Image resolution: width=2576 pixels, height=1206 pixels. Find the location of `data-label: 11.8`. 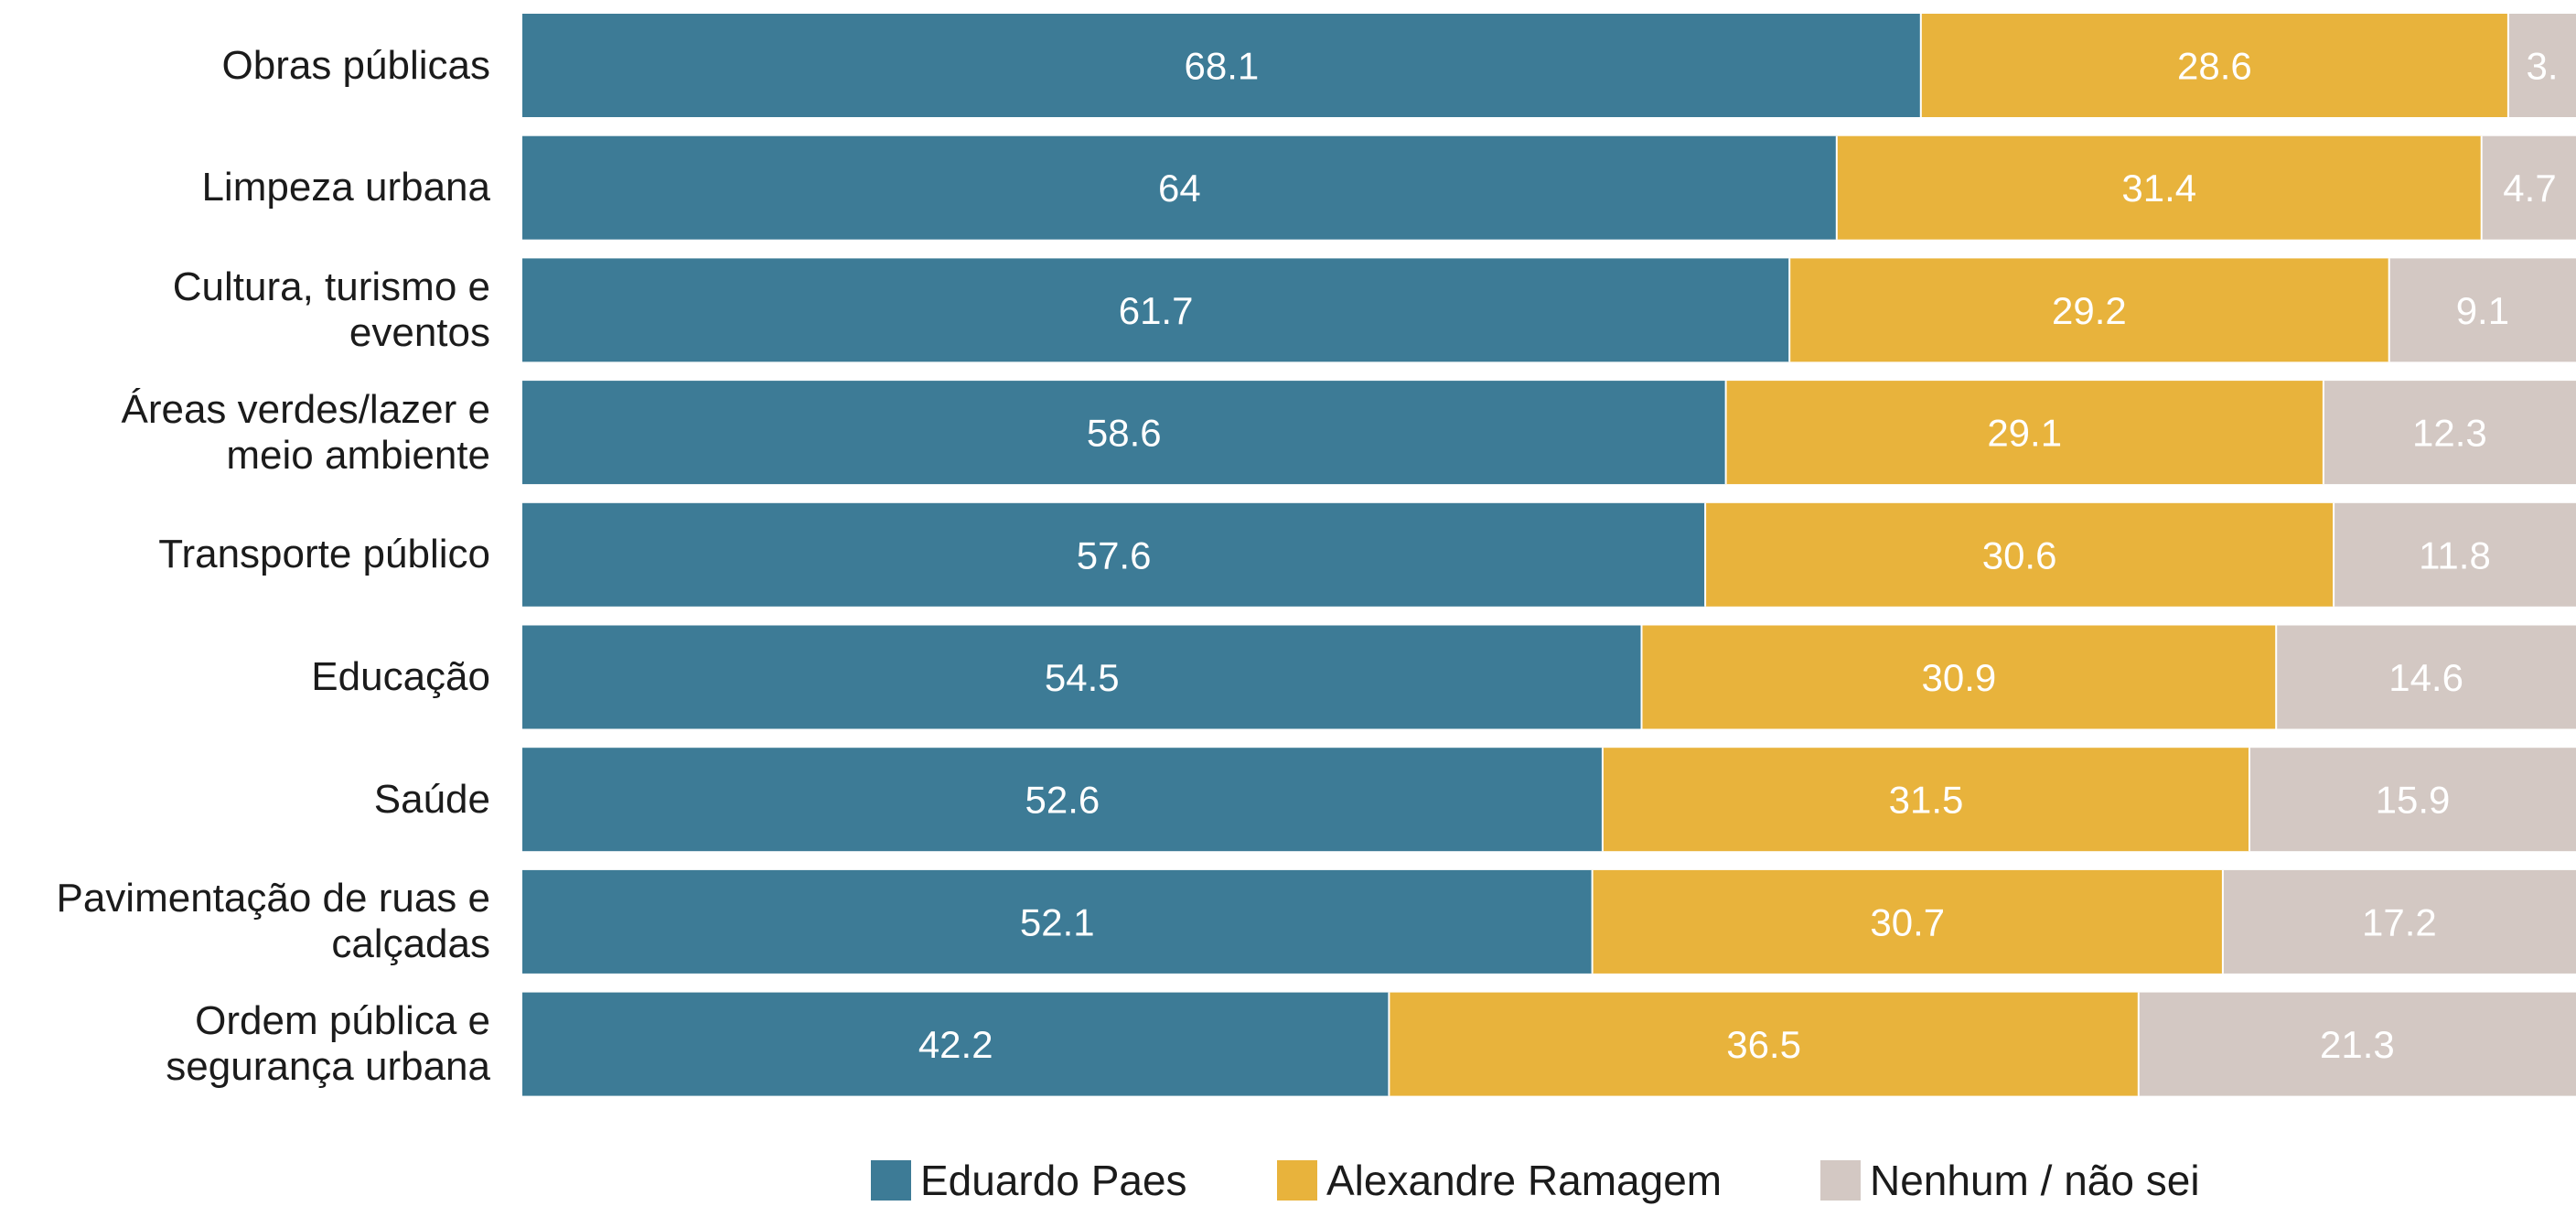

data-label: 11.8 is located at coordinates (2455, 554).